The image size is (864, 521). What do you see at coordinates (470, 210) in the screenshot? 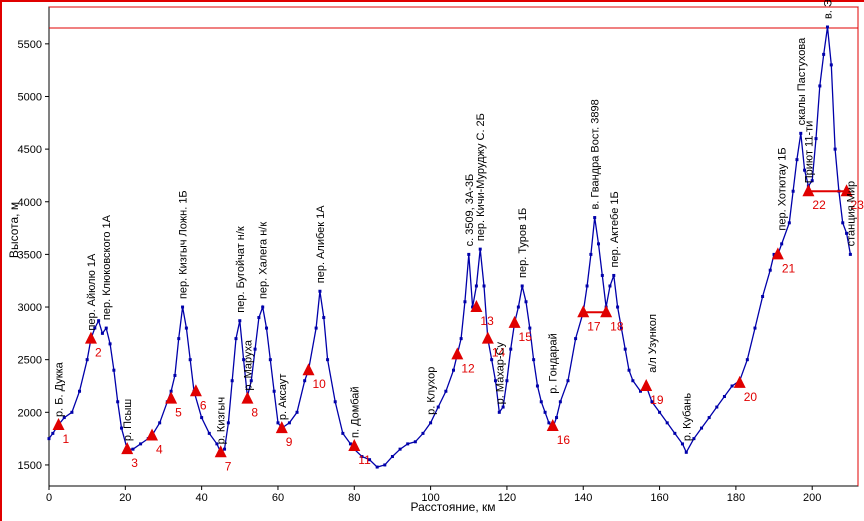
I see `waypoint-label: с. 3509, 3А-3Б` at bounding box center [470, 210].